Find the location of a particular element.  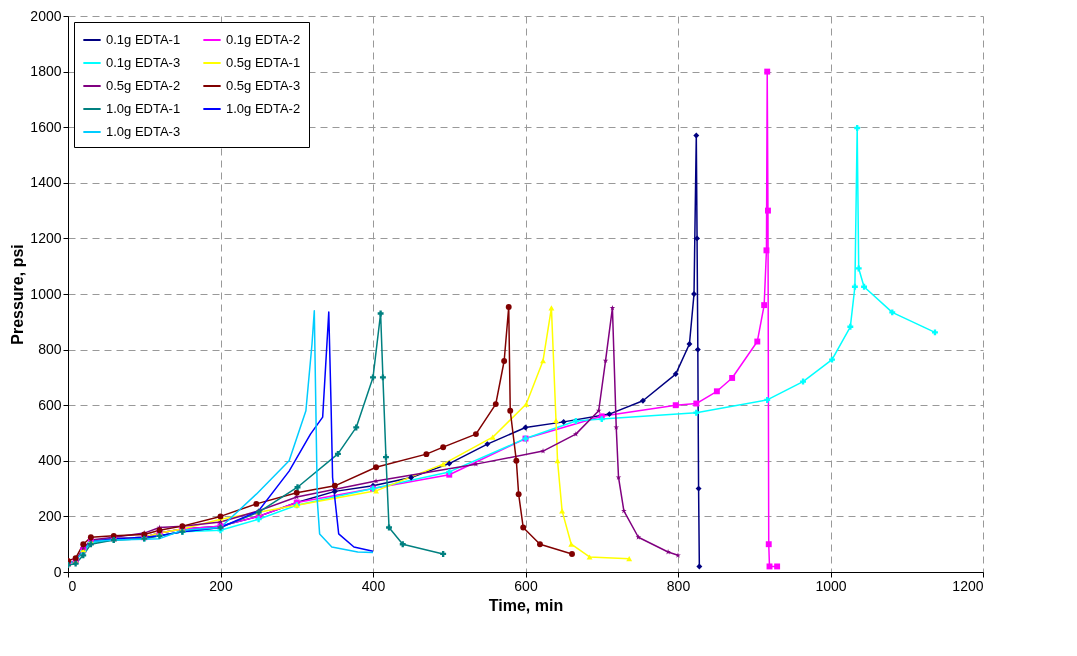

y-tick-label: 2000 is located at coordinates (46, 15).